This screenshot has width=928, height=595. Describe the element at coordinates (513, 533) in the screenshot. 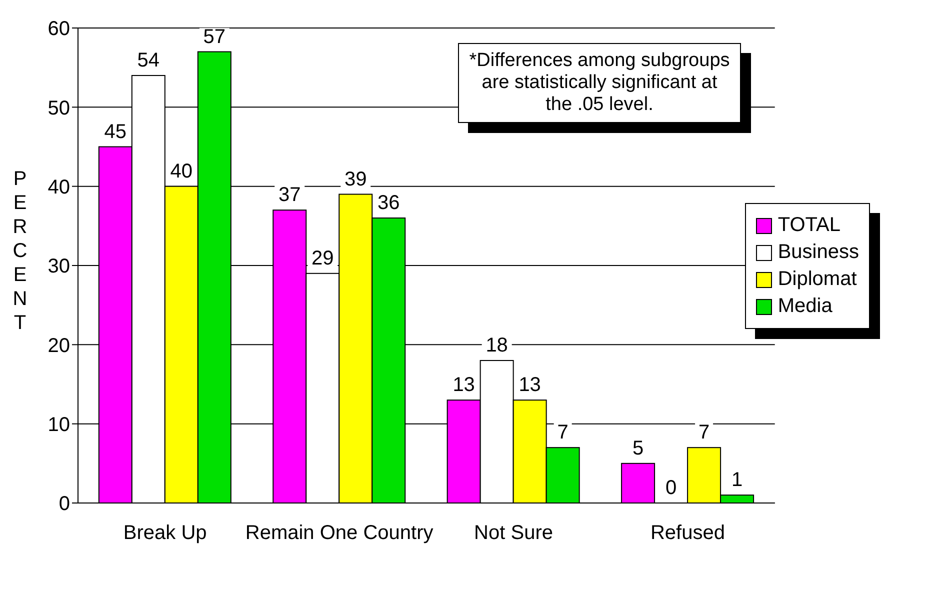

I see `x-tick-label: Not Sure` at that location.